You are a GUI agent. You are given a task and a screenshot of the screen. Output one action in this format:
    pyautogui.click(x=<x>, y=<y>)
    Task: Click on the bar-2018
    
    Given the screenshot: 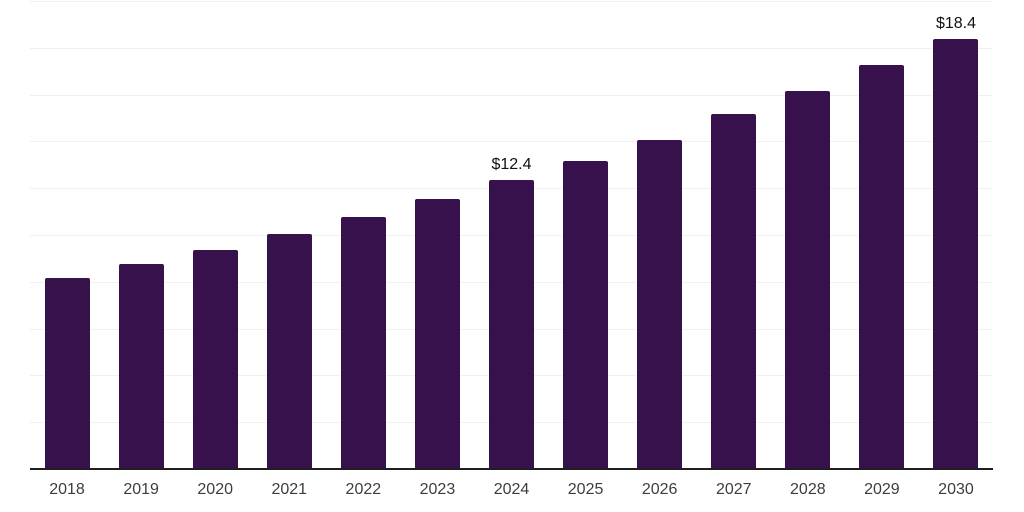 What is the action you would take?
    pyautogui.click(x=67, y=374)
    